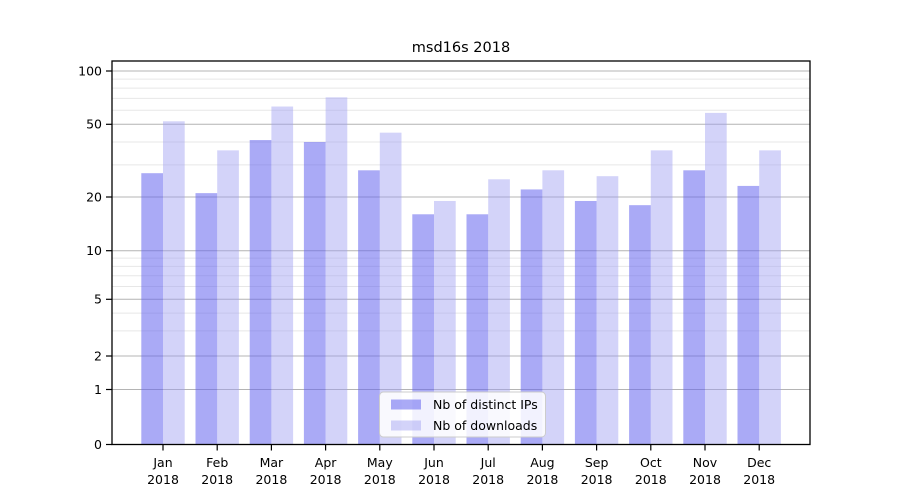 Image resolution: width=900 pixels, height=500 pixels. Describe the element at coordinates (462, 414) in the screenshot. I see `legend: Nb of distinct IPs Nb of downloads` at that location.